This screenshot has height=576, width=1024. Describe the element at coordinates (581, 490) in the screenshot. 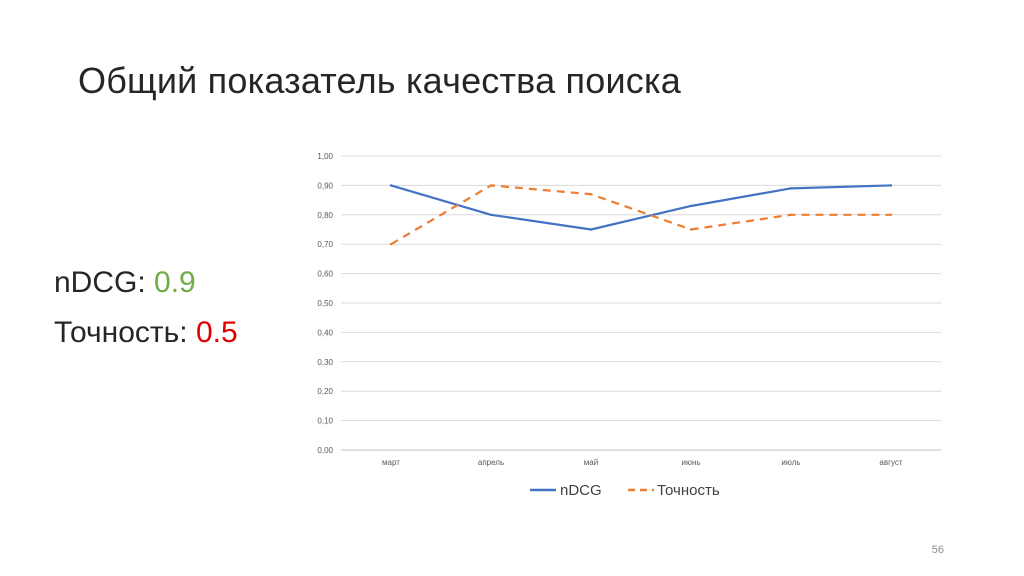

I see `legend-label: nDCG` at that location.